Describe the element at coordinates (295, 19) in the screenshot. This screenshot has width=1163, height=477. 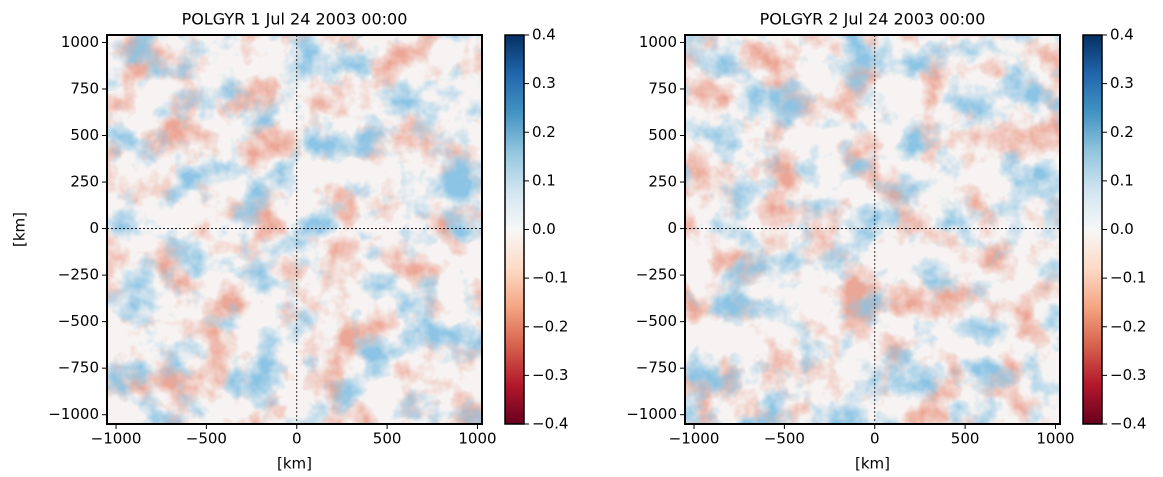
I see `chart-title: POLGYR 1 Jul 24 2003 00:00` at that location.